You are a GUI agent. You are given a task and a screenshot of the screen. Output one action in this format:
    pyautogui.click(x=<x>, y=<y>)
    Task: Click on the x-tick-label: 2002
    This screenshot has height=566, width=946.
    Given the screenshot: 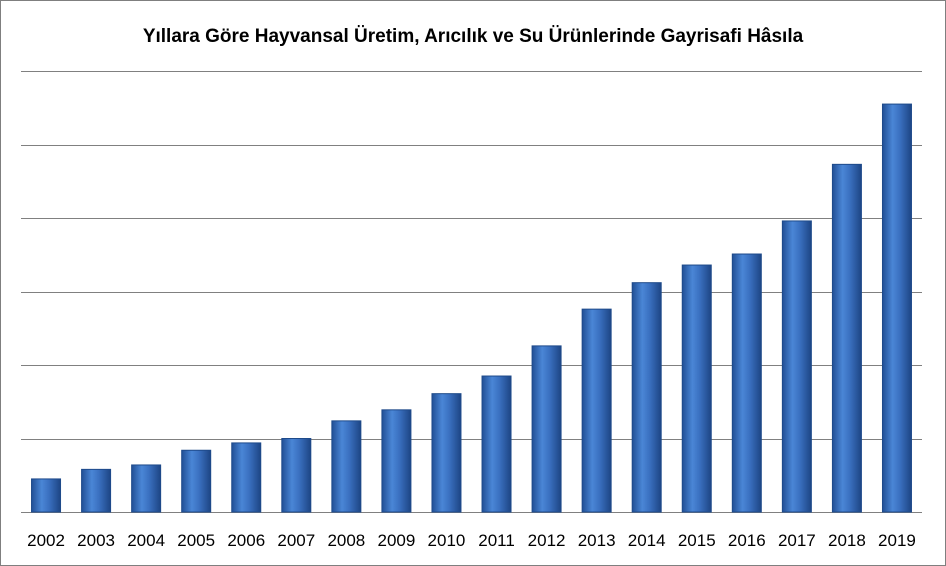 What is the action you would take?
    pyautogui.click(x=46, y=540)
    